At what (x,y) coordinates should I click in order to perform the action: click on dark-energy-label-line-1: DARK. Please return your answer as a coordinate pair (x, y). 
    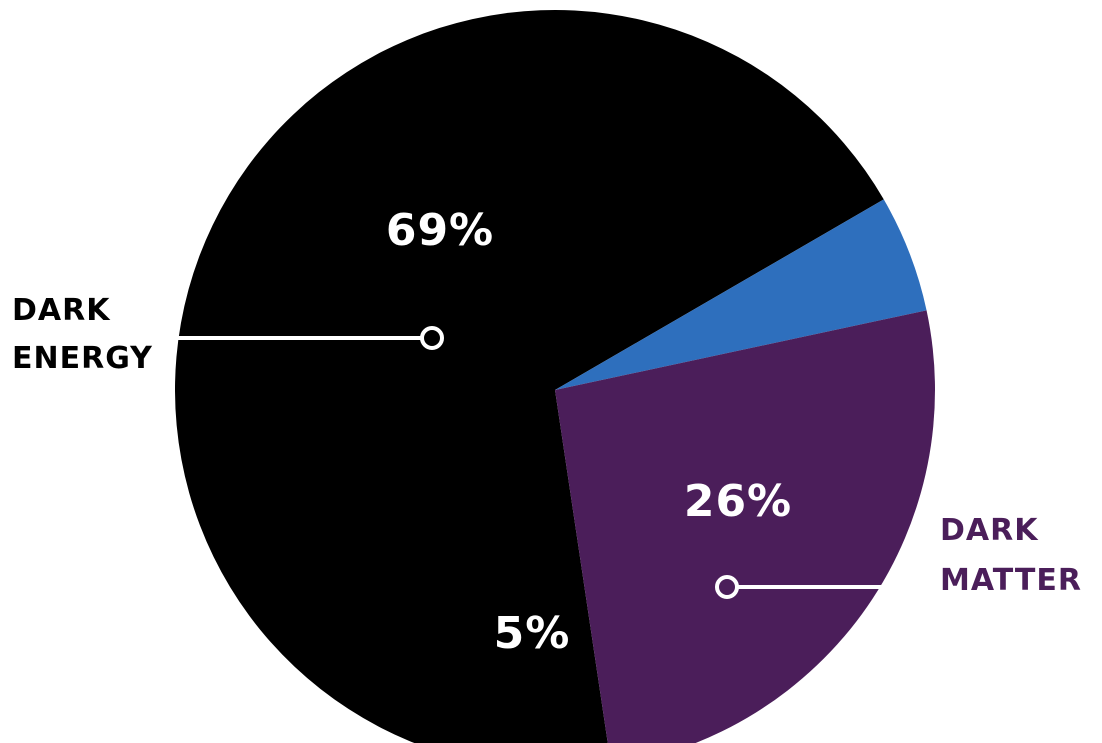
    Looking at the image, I should click on (61, 310).